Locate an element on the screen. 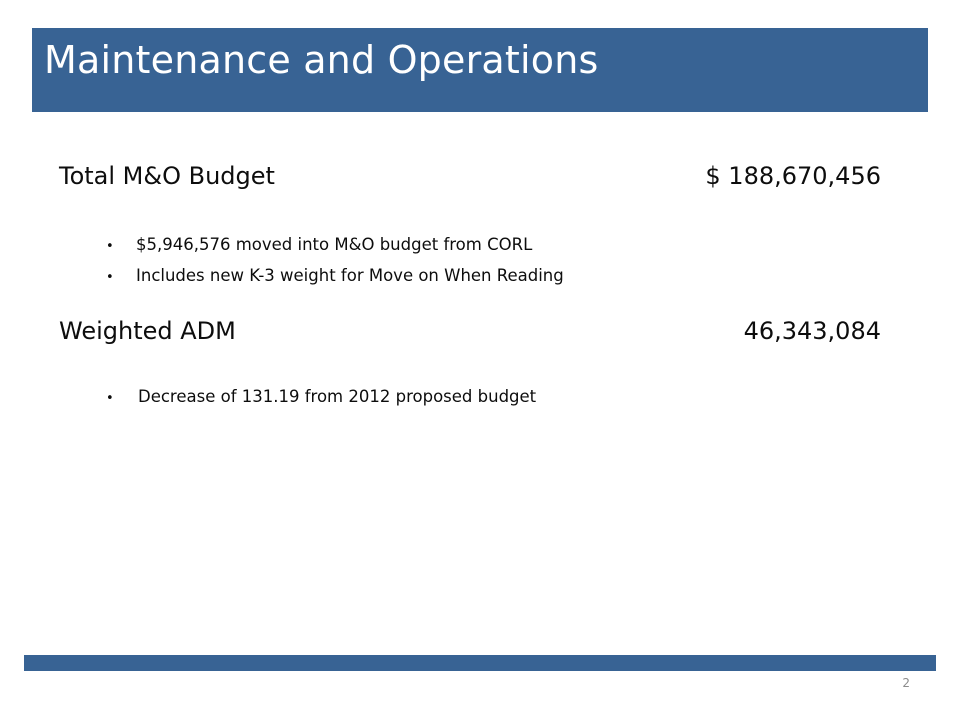  weighted-adm-label: Weighted ADM is located at coordinates (147, 331).